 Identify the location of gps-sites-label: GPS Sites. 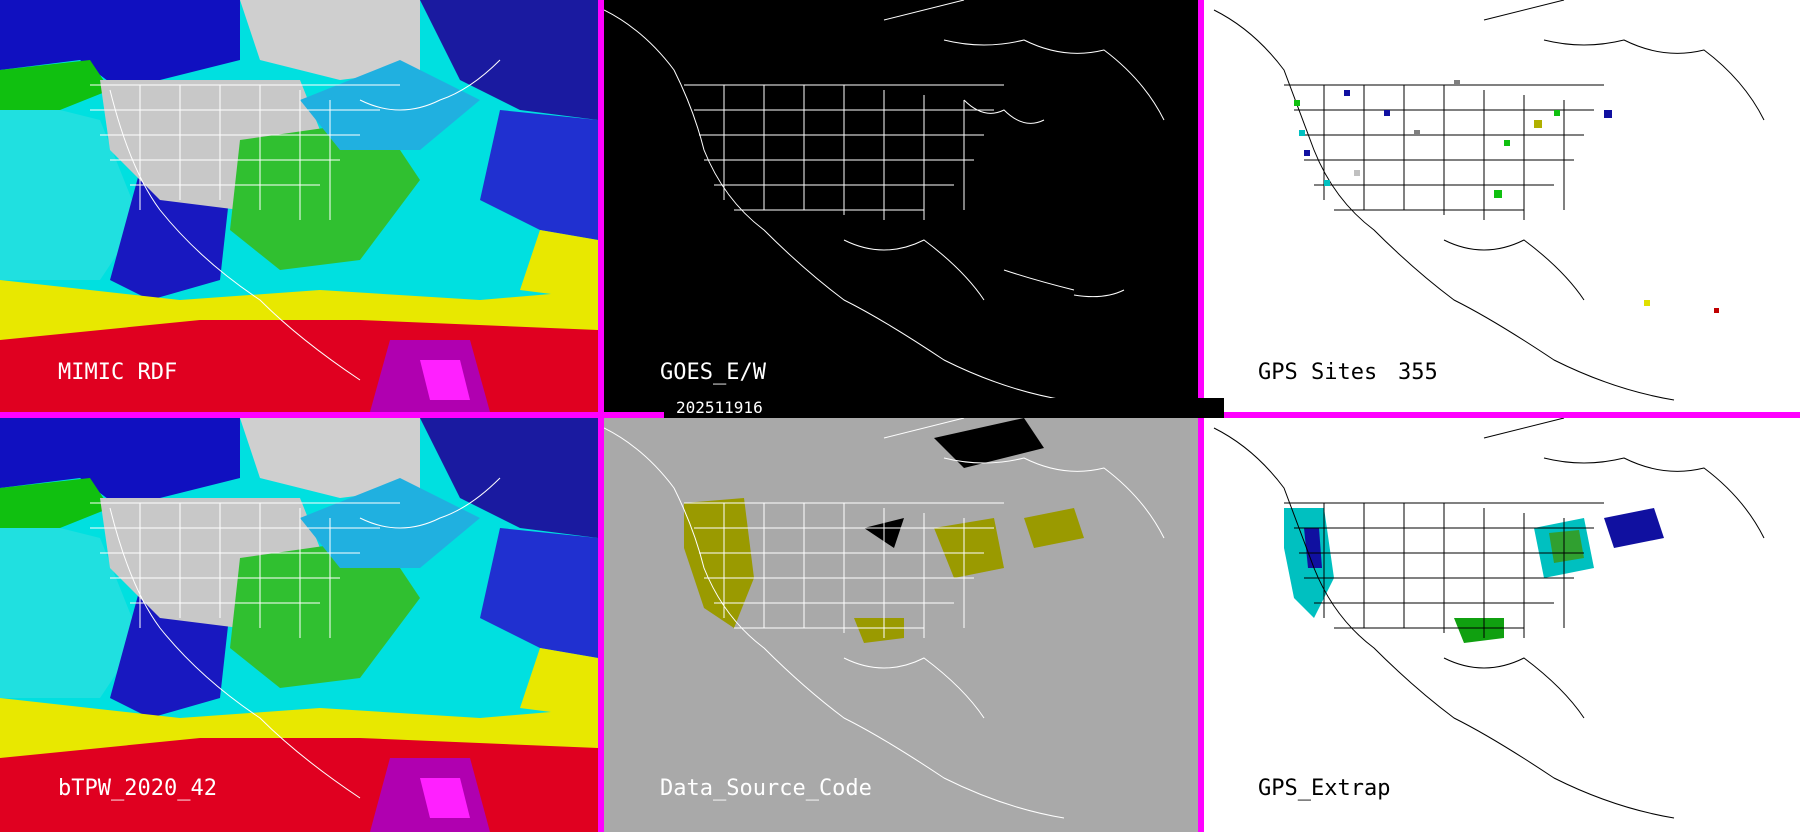
(1317, 372).